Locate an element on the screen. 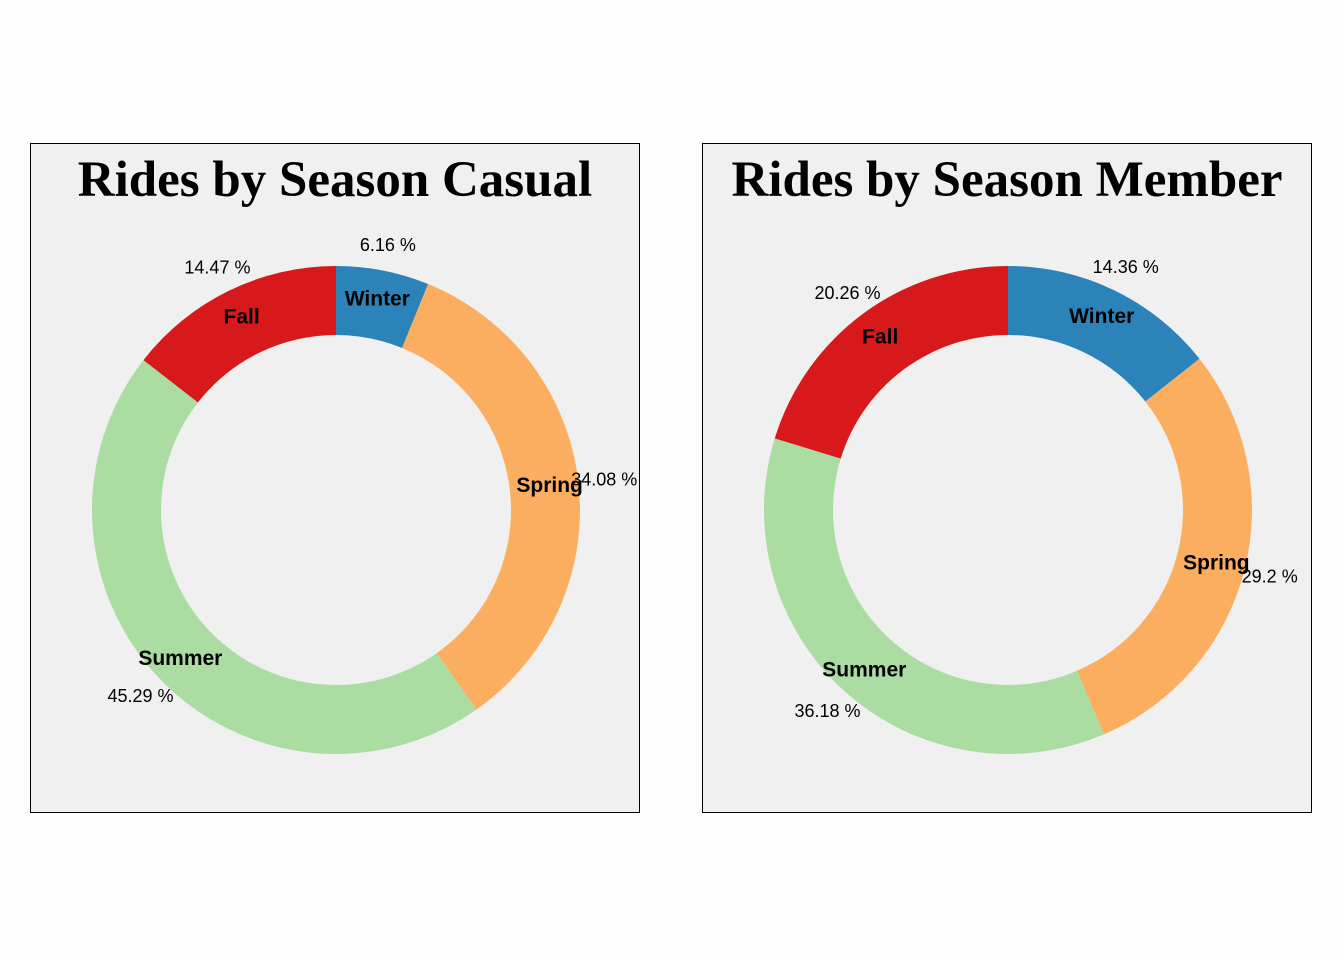  percent-label-fall: 14.47 % is located at coordinates (217, 267).